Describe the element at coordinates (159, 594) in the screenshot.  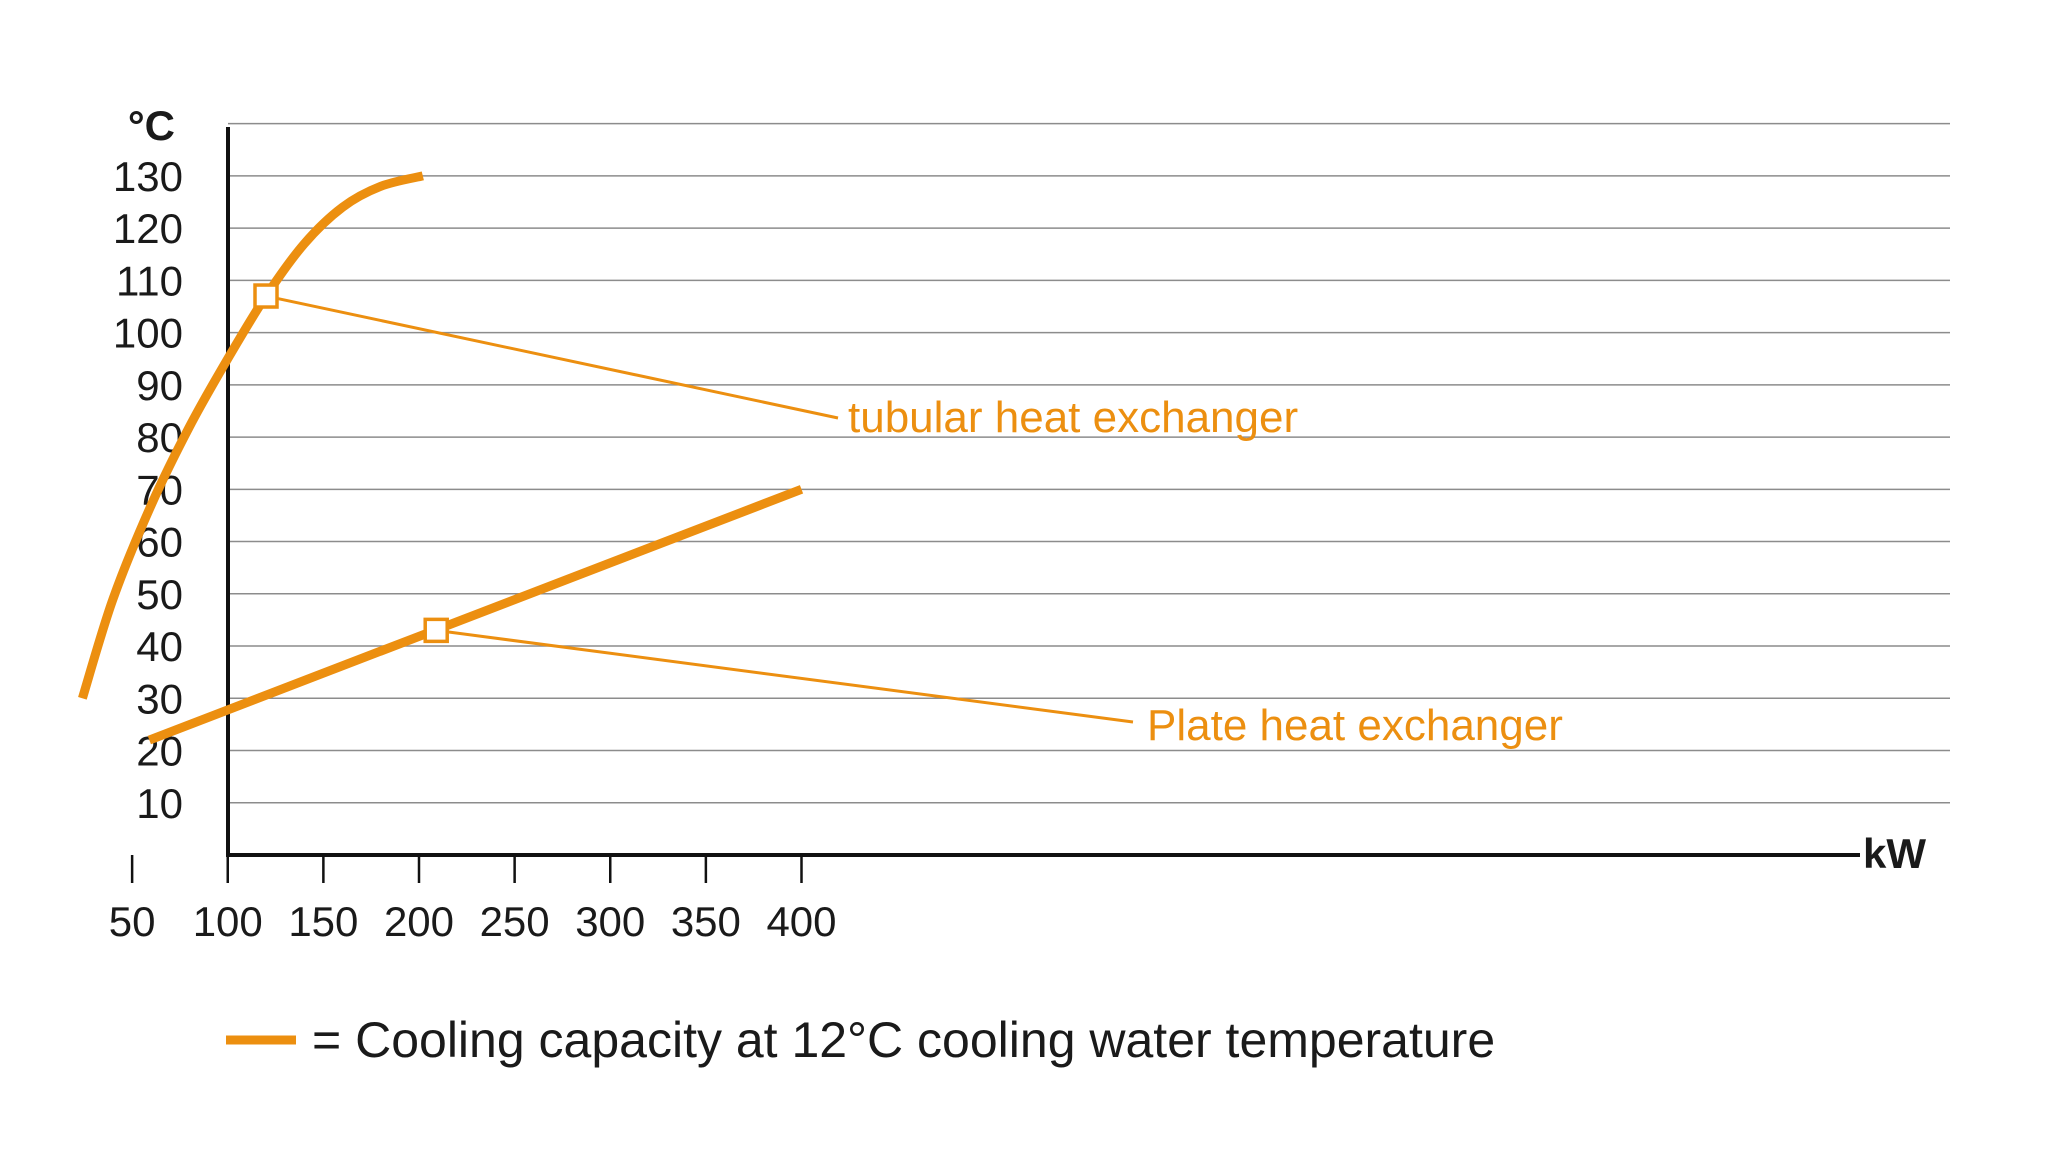
I see `y-tick-label: 50` at that location.